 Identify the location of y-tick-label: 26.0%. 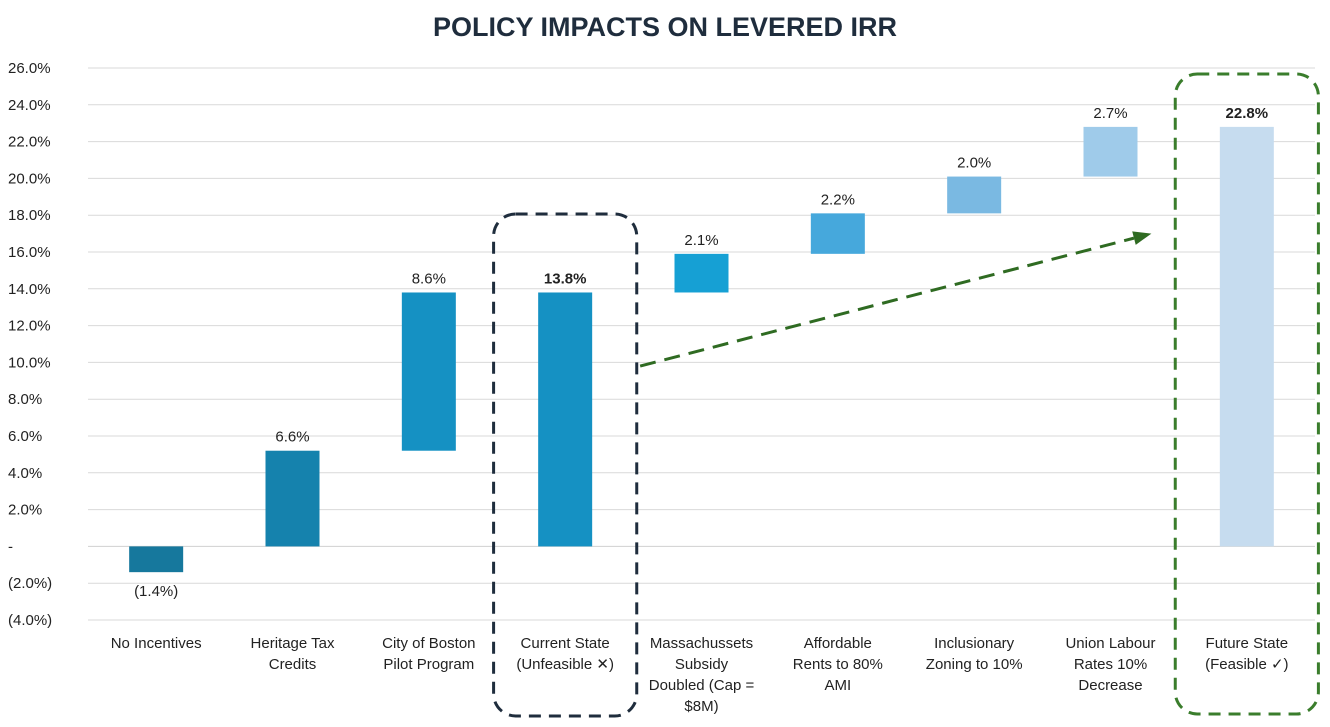
(29, 68).